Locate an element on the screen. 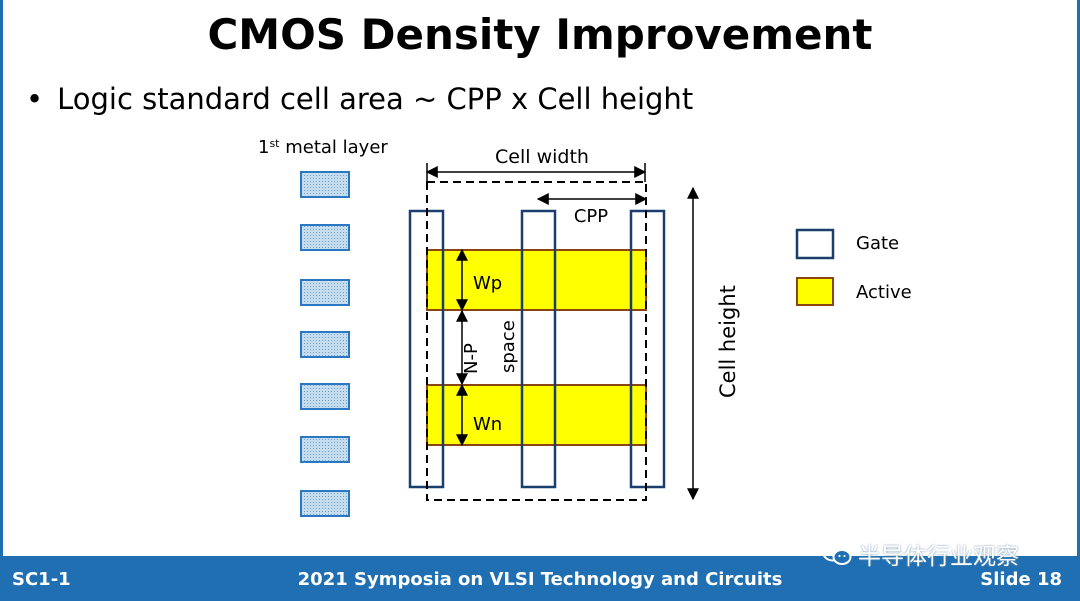  gate-middle is located at coordinates (538, 349).